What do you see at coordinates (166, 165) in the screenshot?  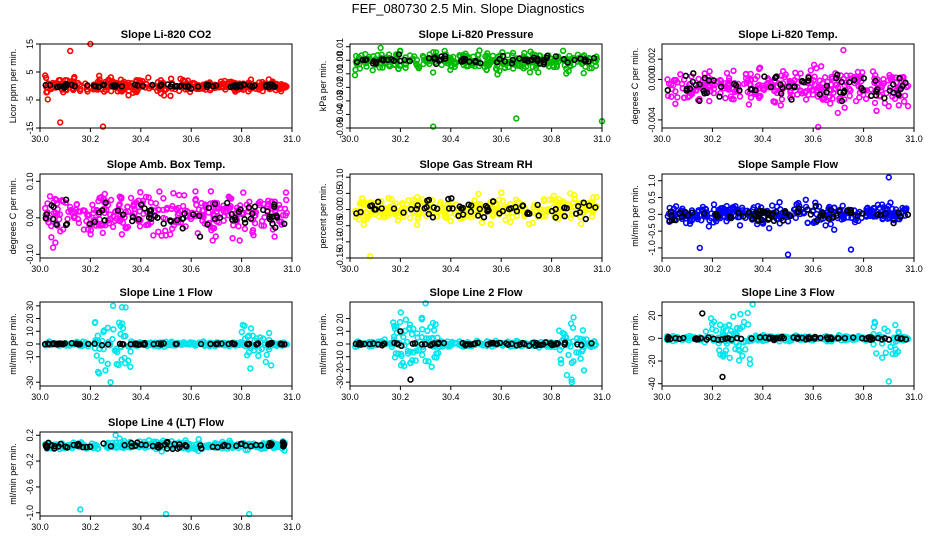 I see `panel-title: Slope Amb. Box Temp.` at bounding box center [166, 165].